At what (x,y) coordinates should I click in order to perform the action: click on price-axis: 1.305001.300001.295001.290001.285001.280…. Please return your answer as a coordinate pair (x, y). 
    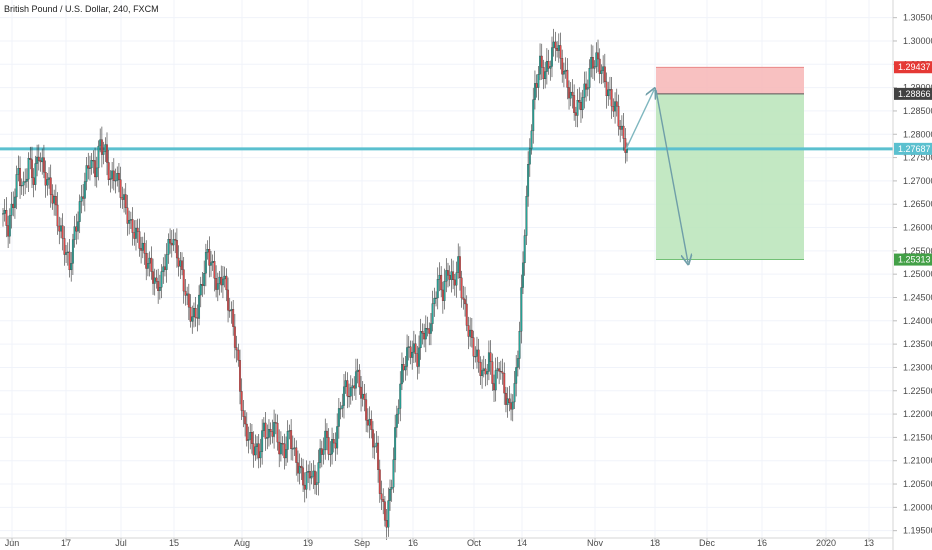
    Looking at the image, I should click on (912, 275).